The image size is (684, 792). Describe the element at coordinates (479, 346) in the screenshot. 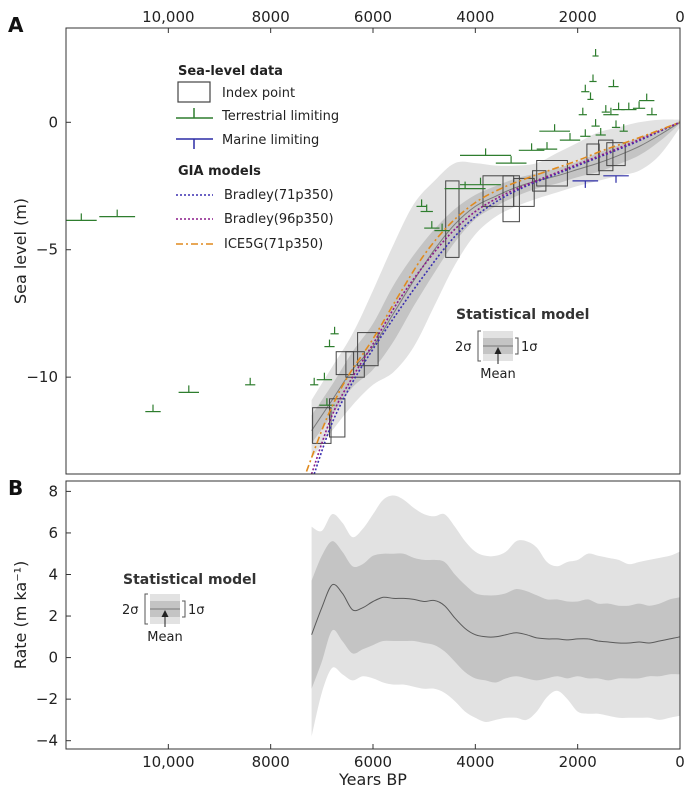

I see `stat-legend-a-2sigma-bracket` at that location.